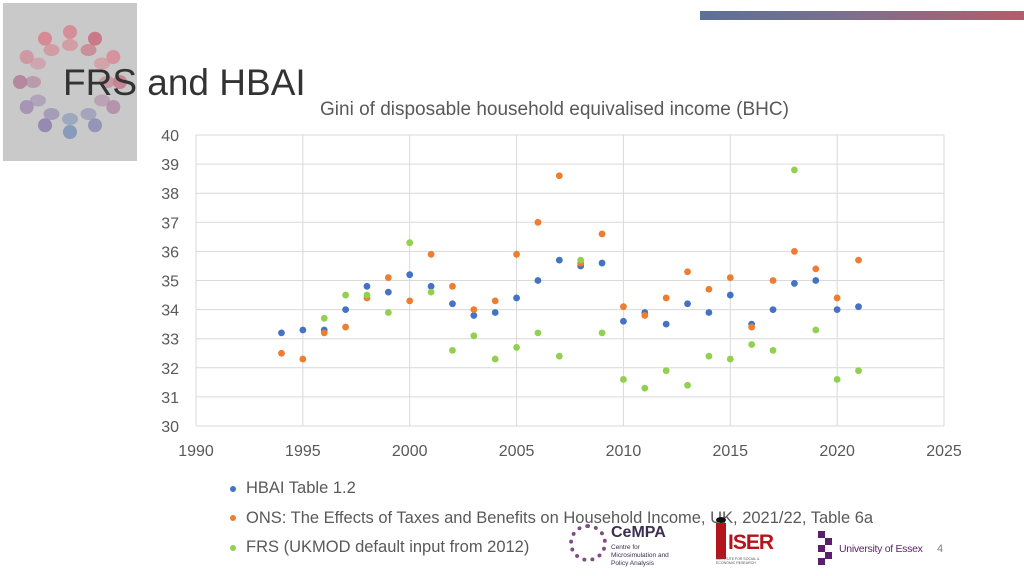 Image resolution: width=1024 pixels, height=576 pixels. I want to click on top-accent-bar, so click(862, 15).